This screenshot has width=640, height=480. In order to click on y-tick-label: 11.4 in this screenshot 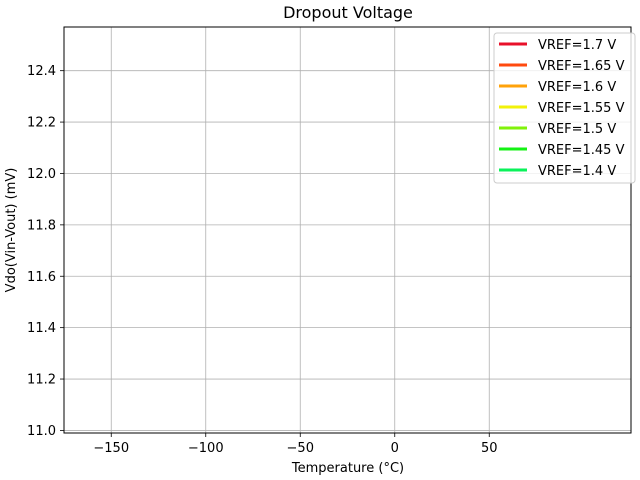, I will do `click(41, 328)`.